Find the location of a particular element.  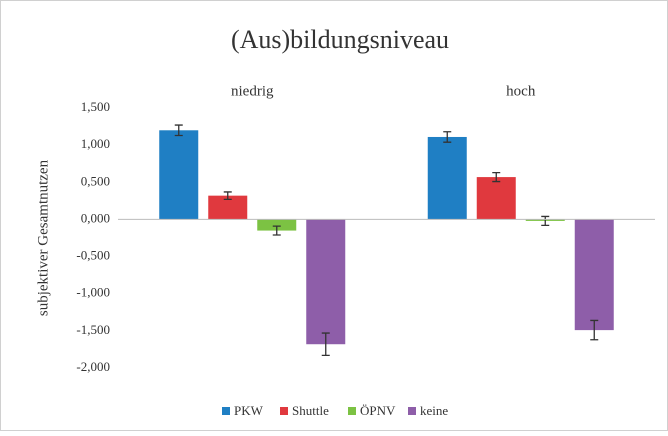

y-tick-label: -1,000 is located at coordinates (93, 292).